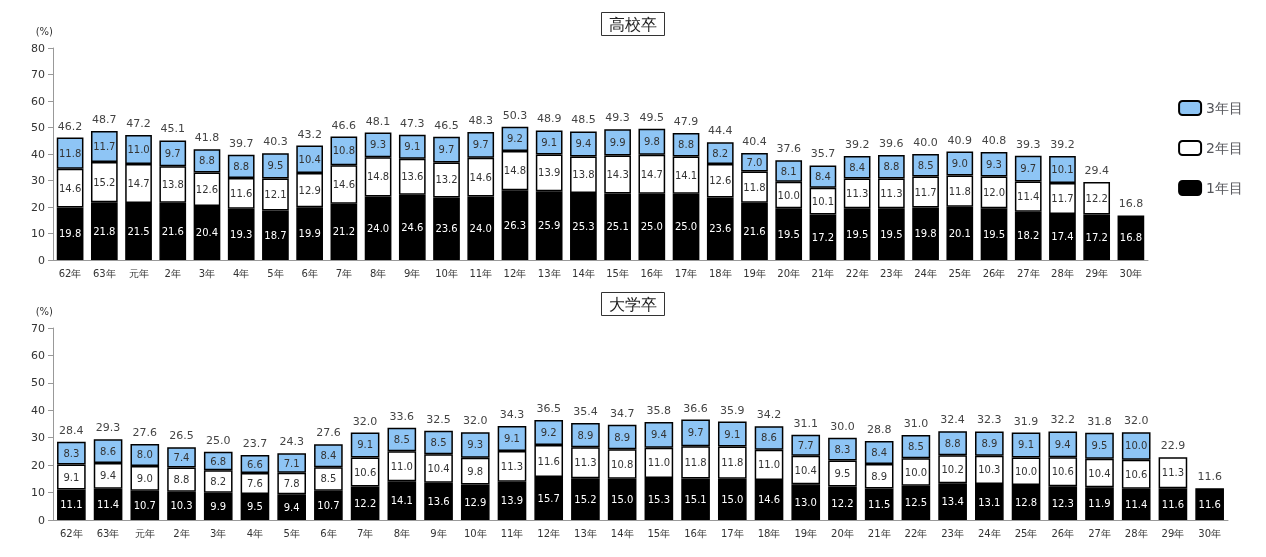  What do you see at coordinates (138, 232) in the screenshot?
I see `data-label: 21.5` at bounding box center [138, 232].